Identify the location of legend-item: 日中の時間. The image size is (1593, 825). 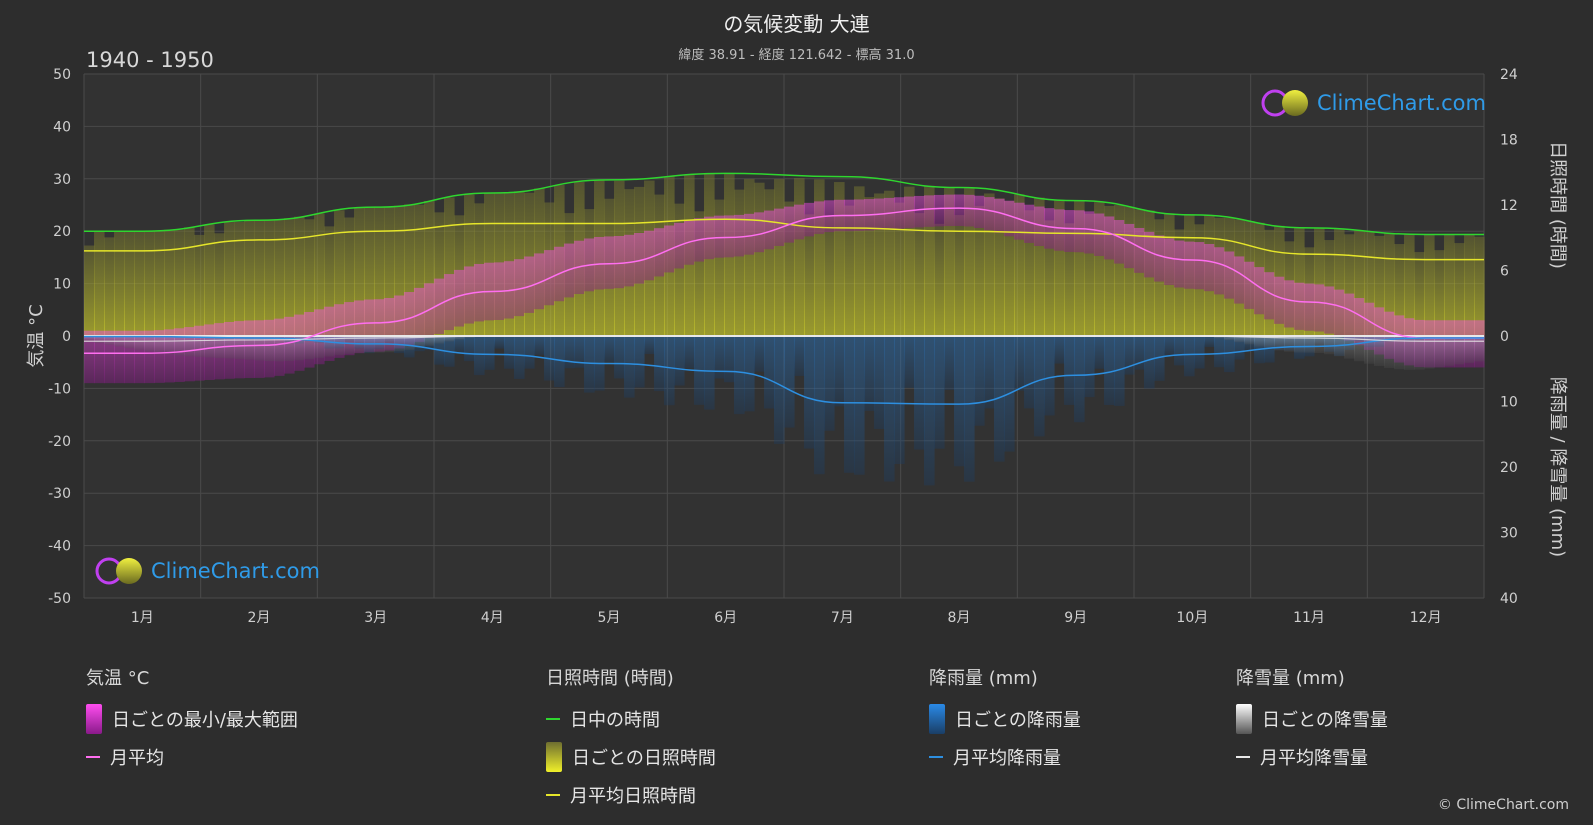
(631, 719).